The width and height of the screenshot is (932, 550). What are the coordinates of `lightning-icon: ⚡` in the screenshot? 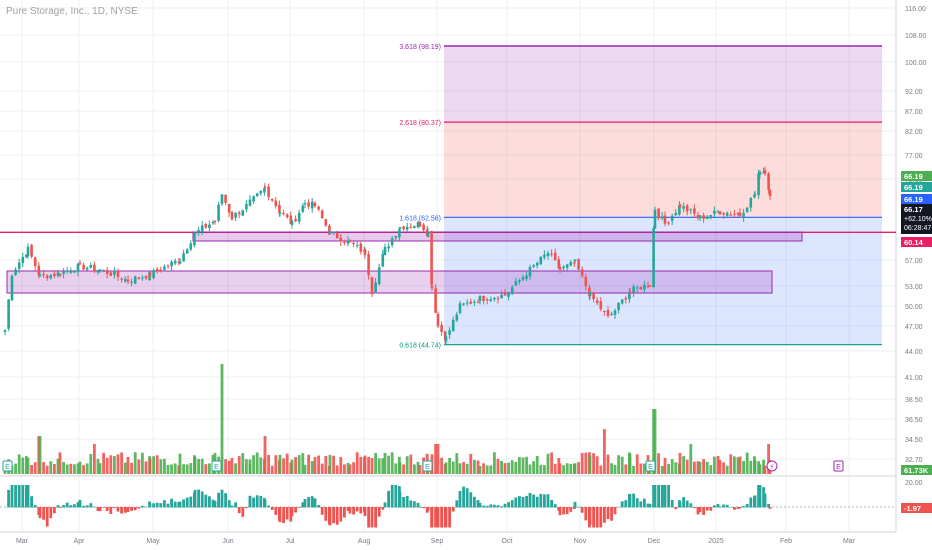 It's located at (772, 467).